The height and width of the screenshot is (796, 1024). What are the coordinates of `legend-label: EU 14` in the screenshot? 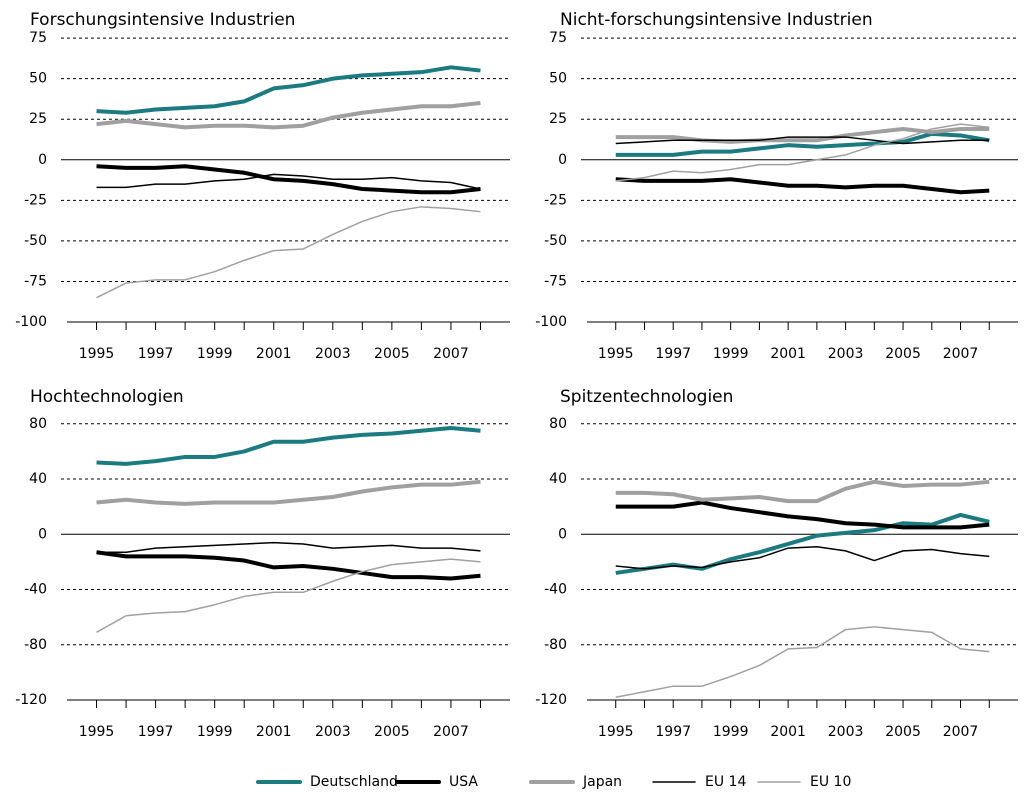 It's located at (725, 782).